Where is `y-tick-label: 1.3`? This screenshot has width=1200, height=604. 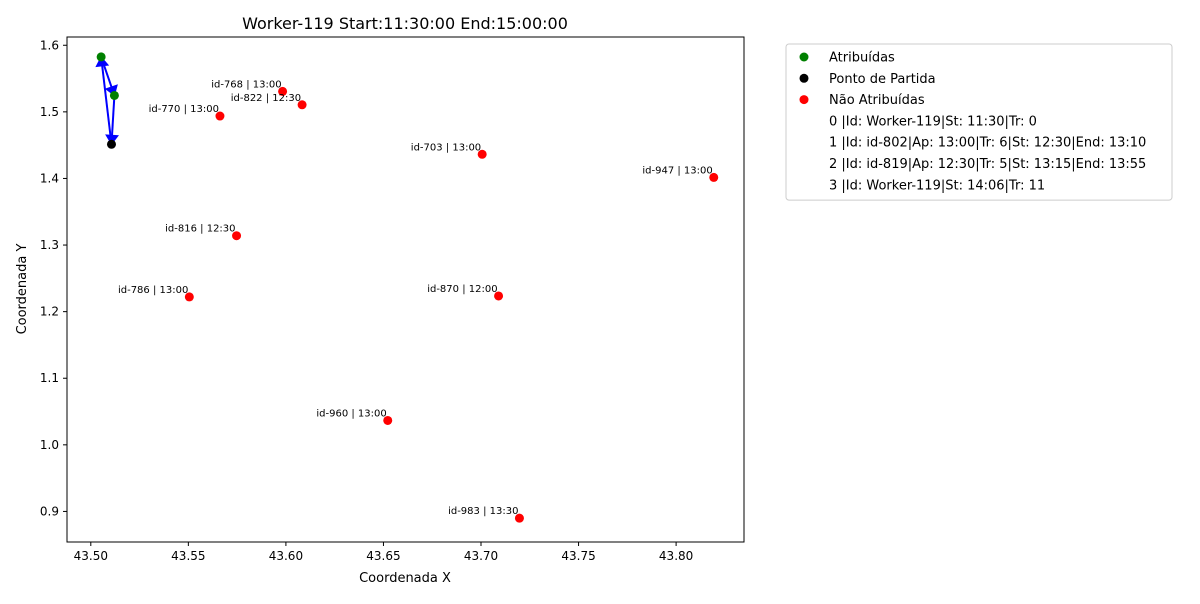 y-tick-label: 1.3 is located at coordinates (49, 245).